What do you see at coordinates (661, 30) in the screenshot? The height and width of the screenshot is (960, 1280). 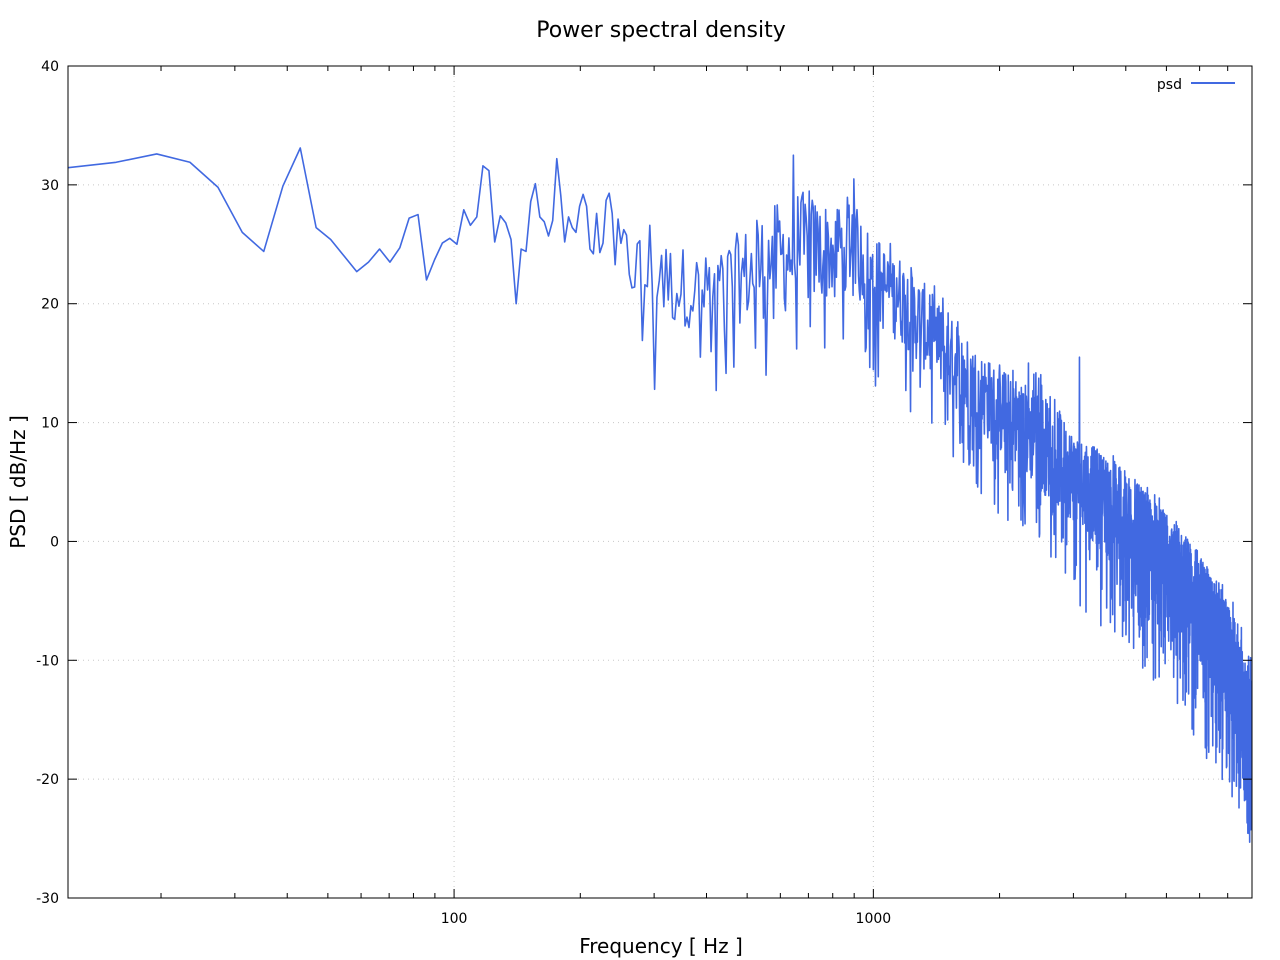 I see `chart-title: Power spectral density` at bounding box center [661, 30].